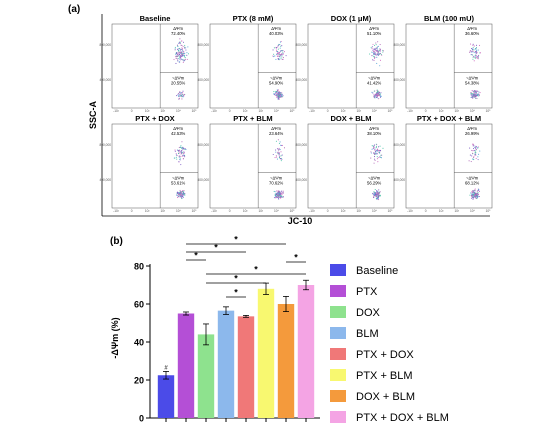 This screenshot has height=434, width=550. I want to click on bar, so click(266, 353).